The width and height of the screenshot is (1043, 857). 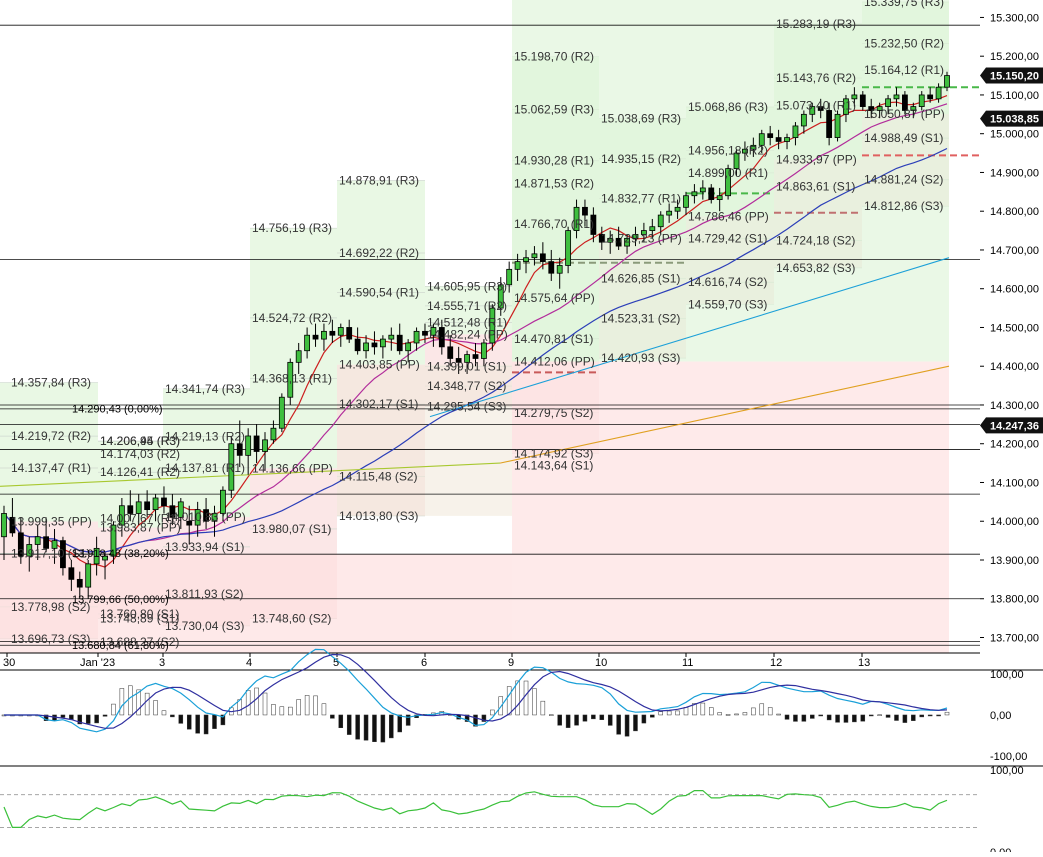 I want to click on price-tick-label: 14.700,00, so click(x=1014, y=251).